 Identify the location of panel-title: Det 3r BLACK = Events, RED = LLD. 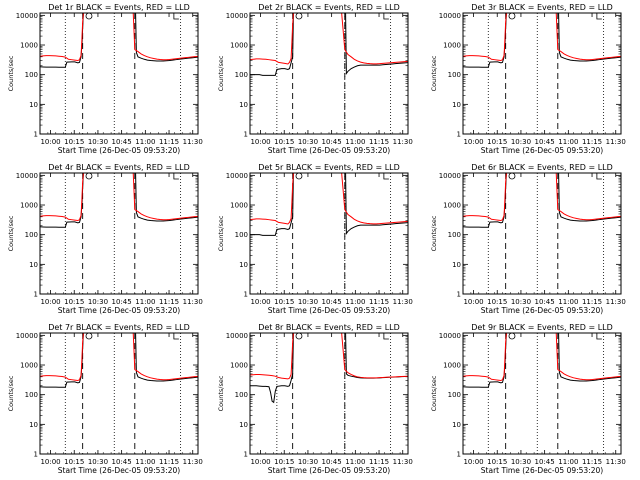
(542, 7).